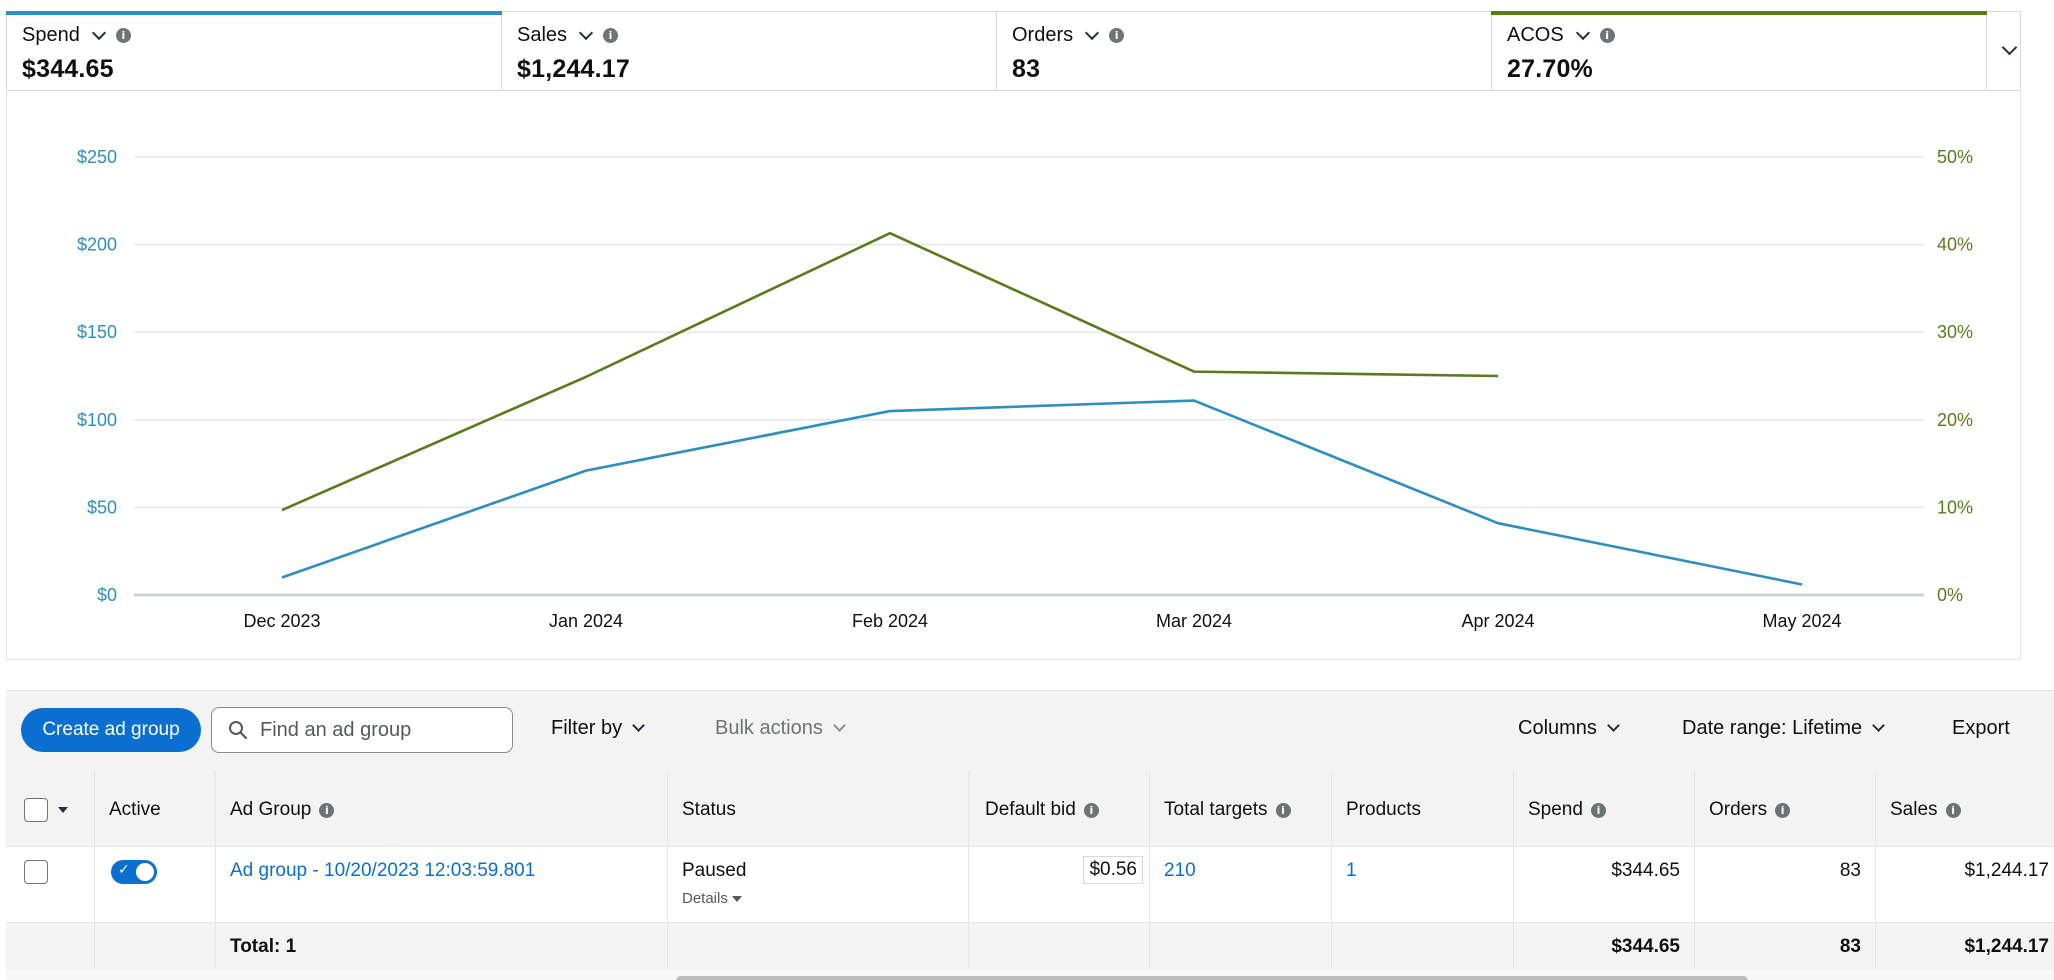  What do you see at coordinates (1604, 884) in the screenshot?
I see `spend-cell: $344.65` at bounding box center [1604, 884].